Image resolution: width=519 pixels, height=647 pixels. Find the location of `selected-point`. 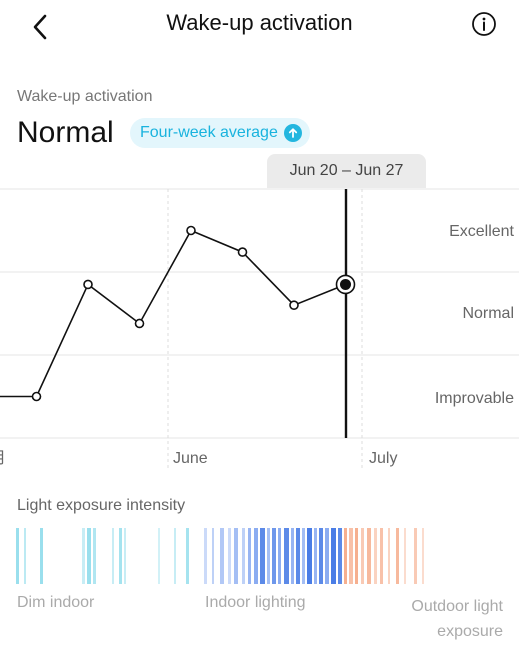

selected-point is located at coordinates (345, 284).